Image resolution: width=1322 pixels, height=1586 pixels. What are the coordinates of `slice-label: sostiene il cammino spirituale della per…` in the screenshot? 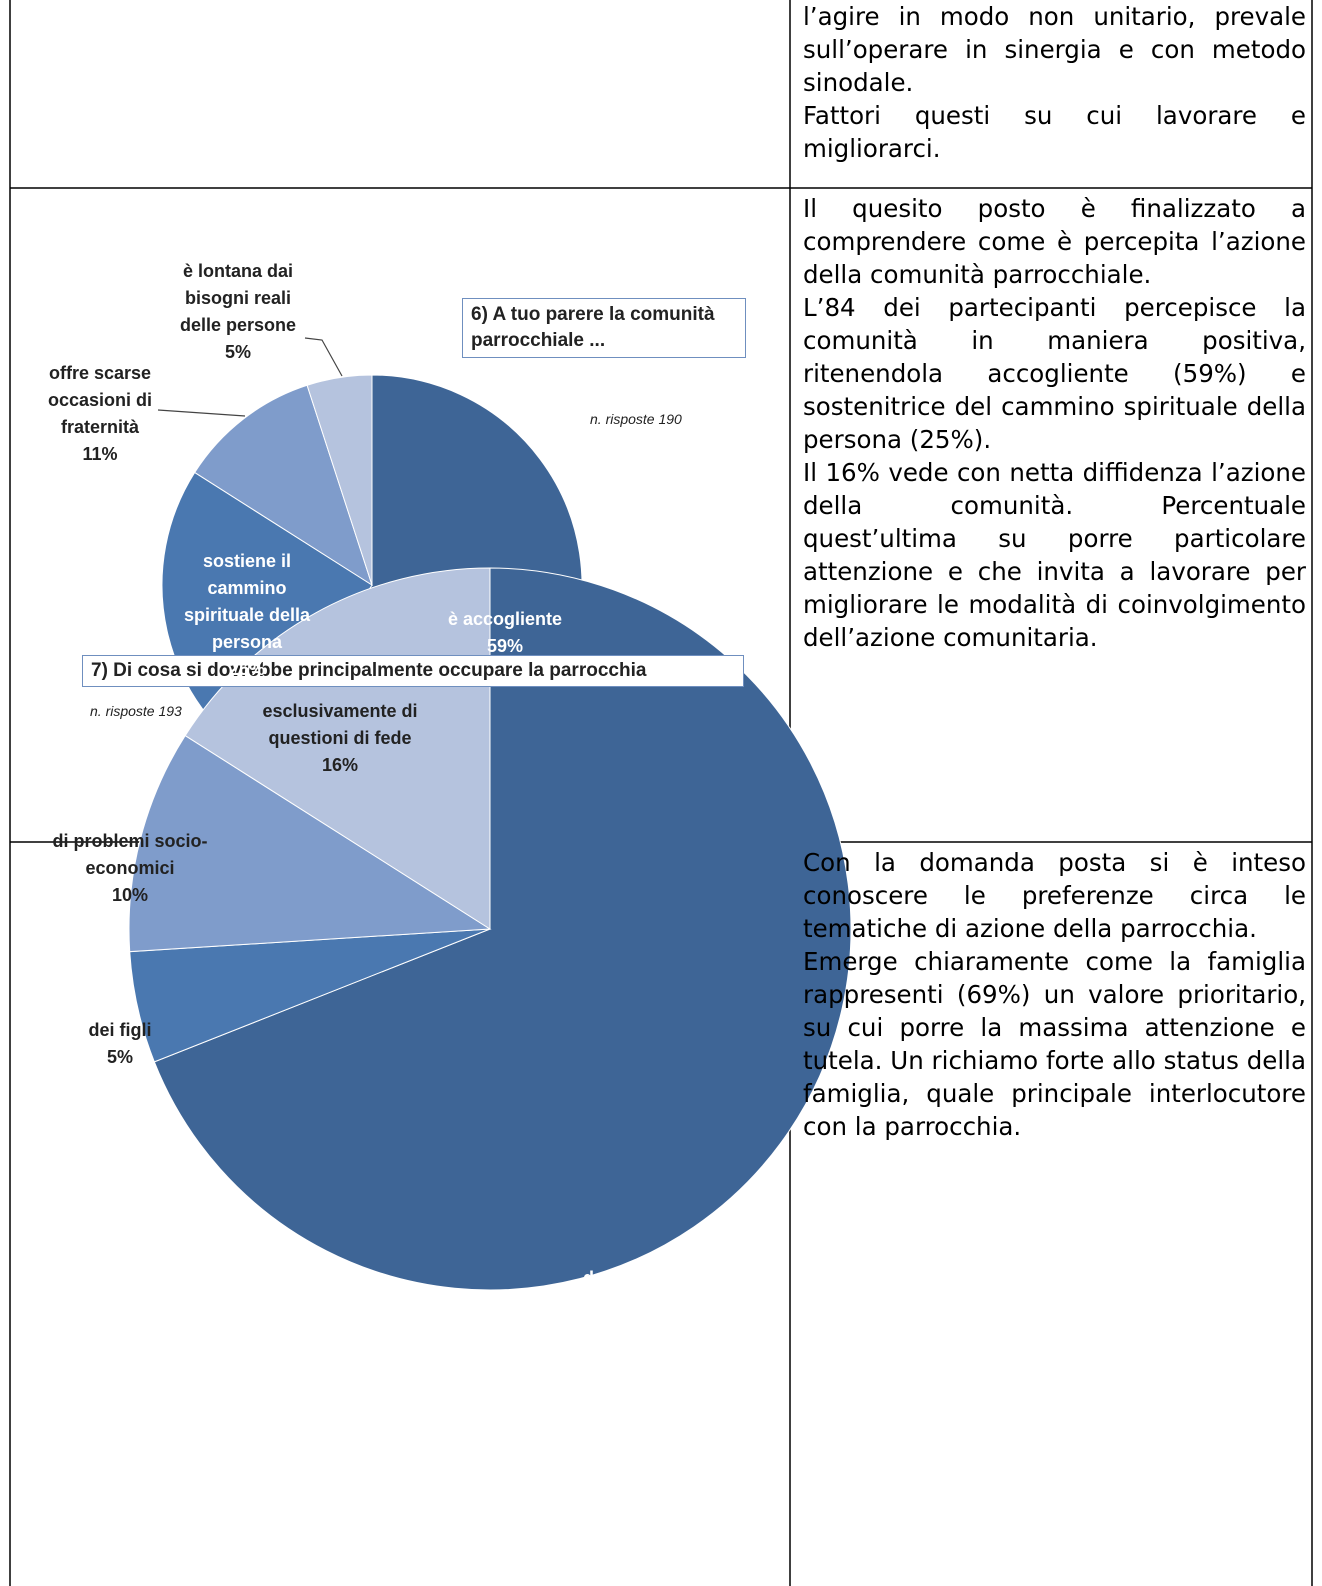 It's located at (247, 615).